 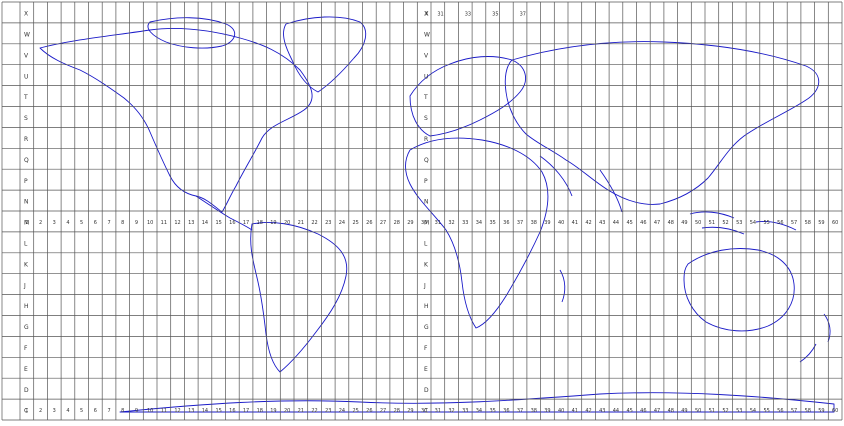 What do you see at coordinates (424, 223) in the screenshot?
I see `zone-number-label: 30` at bounding box center [424, 223].